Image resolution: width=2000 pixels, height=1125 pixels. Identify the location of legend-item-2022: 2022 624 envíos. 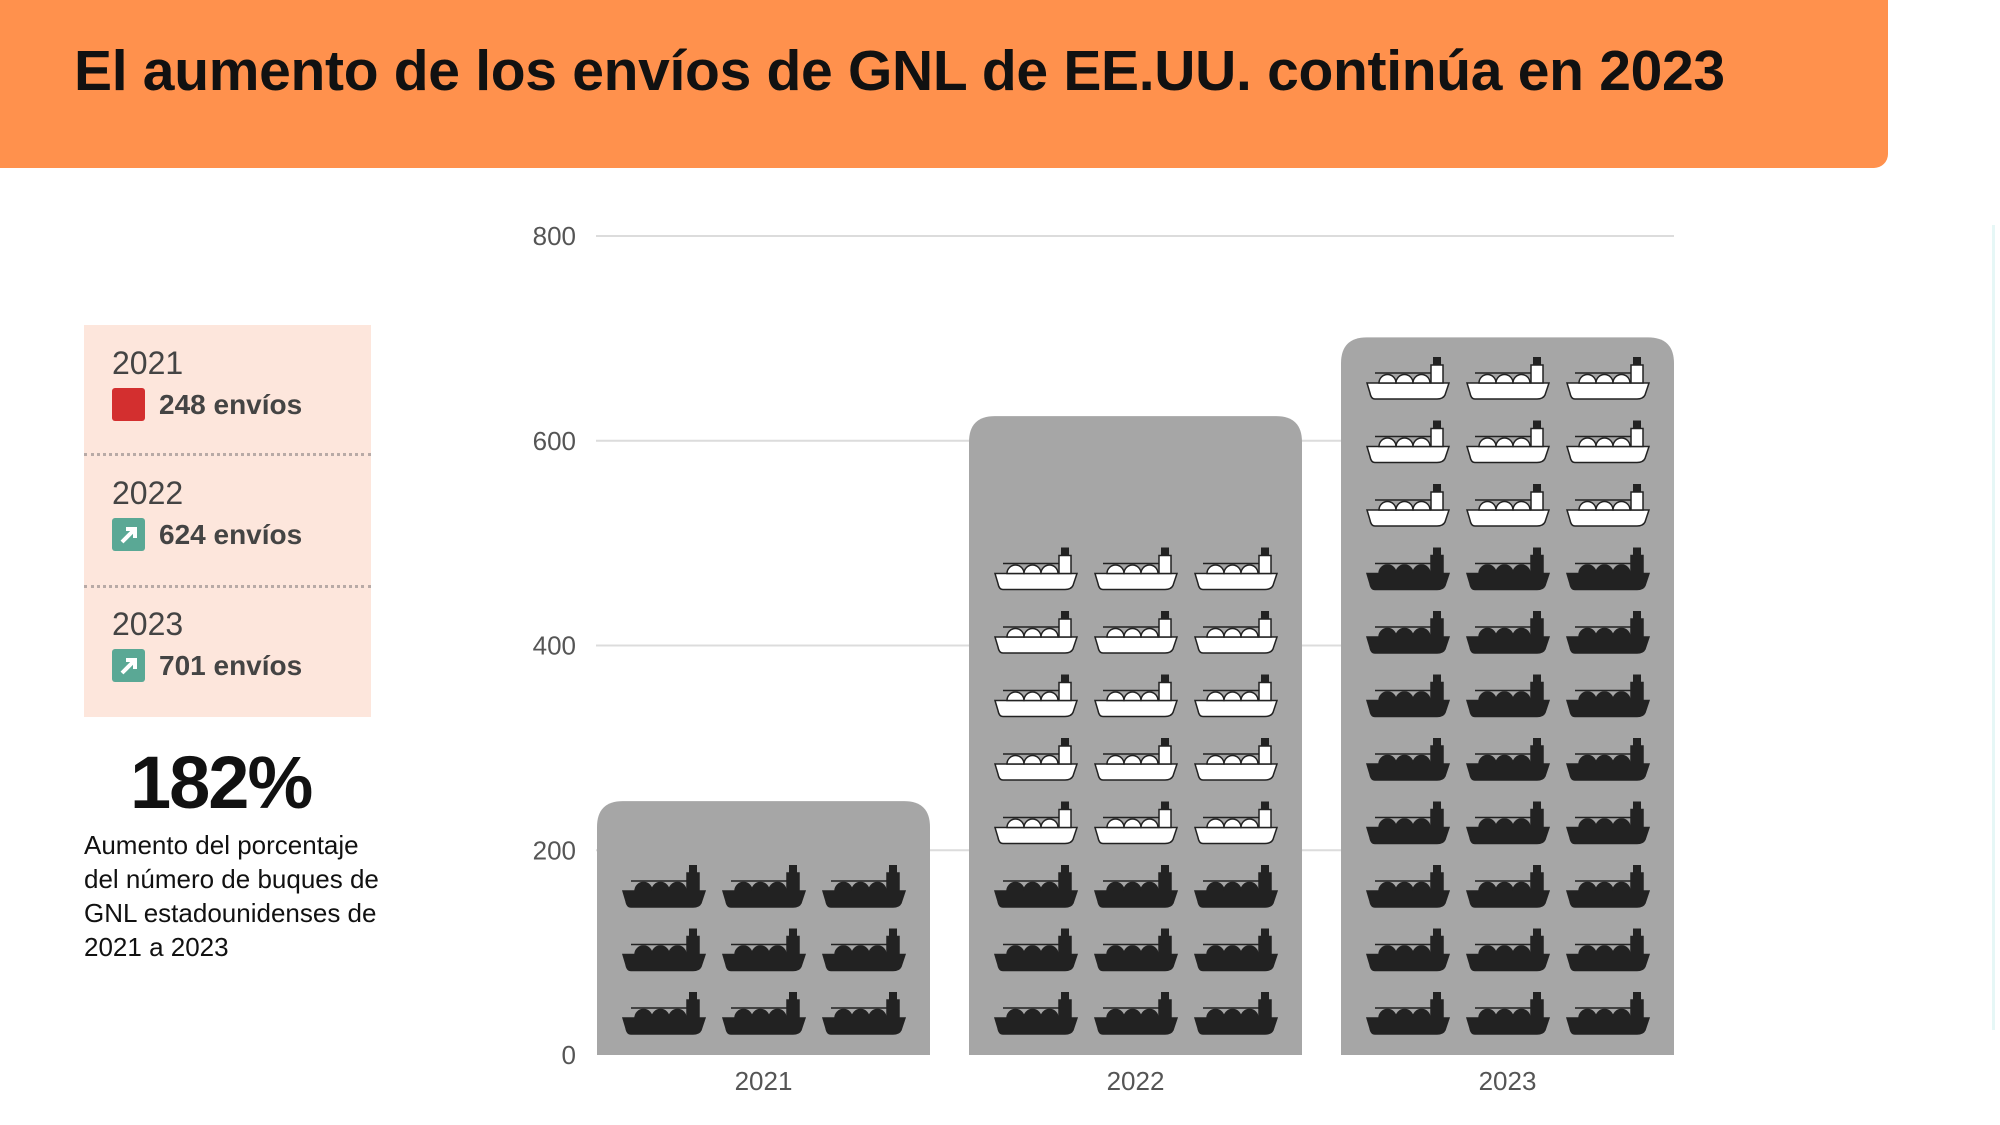
(207, 513).